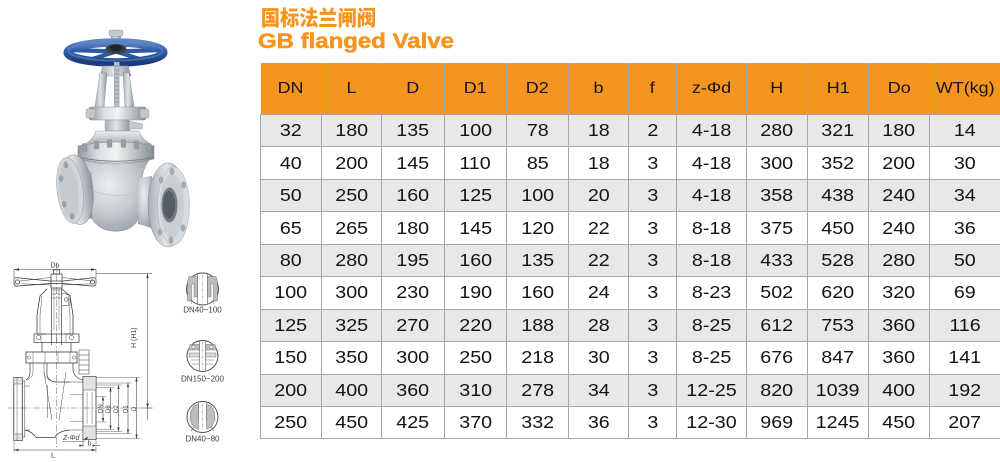 This screenshot has height=462, width=1000. What do you see at coordinates (117, 409) in the screenshot?
I see `svg-text: D2` at bounding box center [117, 409].